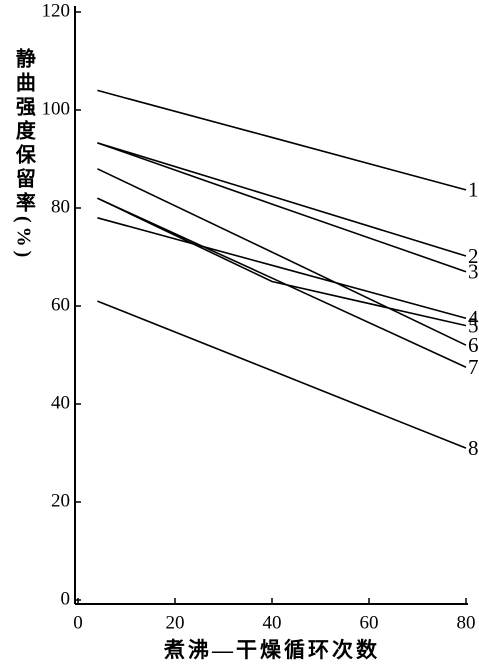 This screenshot has width=479, height=667. What do you see at coordinates (473, 318) in the screenshot?
I see `series-label: 4` at bounding box center [473, 318].